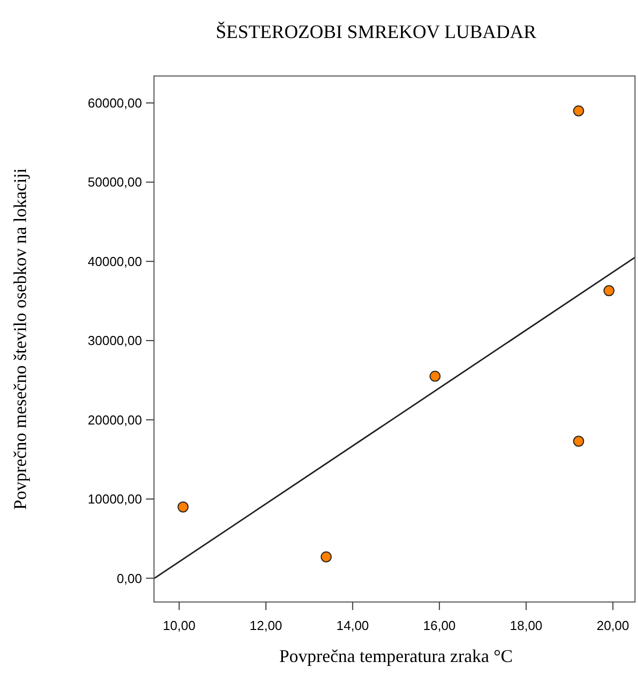 The height and width of the screenshot is (680, 638). Describe the element at coordinates (129, 578) in the screenshot. I see `y-tick-label: 0,00` at that location.